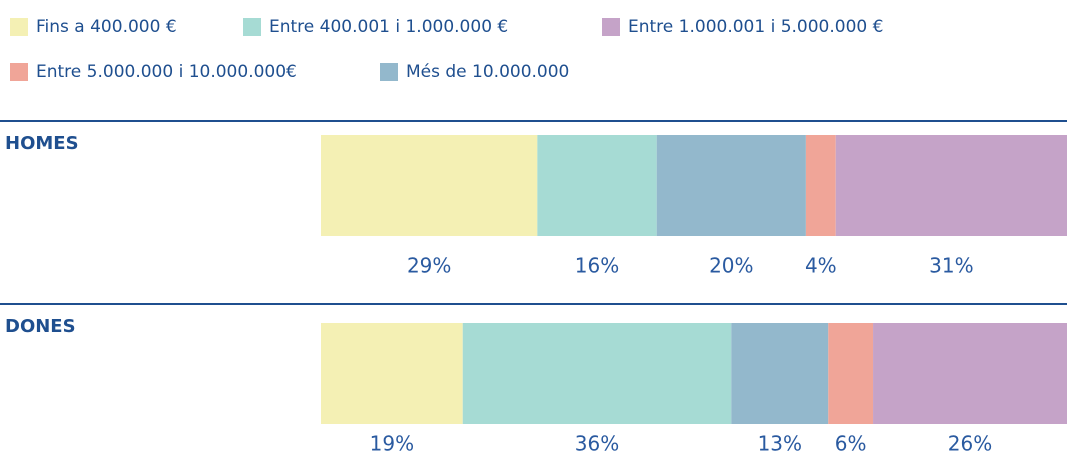 This screenshot has height=457, width=1067. I want to click on data-label: 4%, so click(821, 266).